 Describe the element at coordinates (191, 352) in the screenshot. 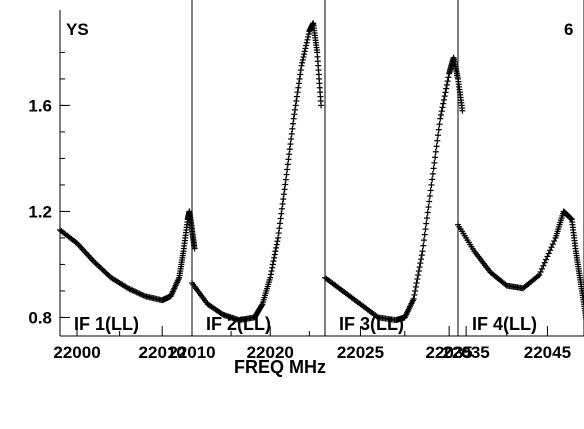

I see `x-tick-label: 22010` at that location.